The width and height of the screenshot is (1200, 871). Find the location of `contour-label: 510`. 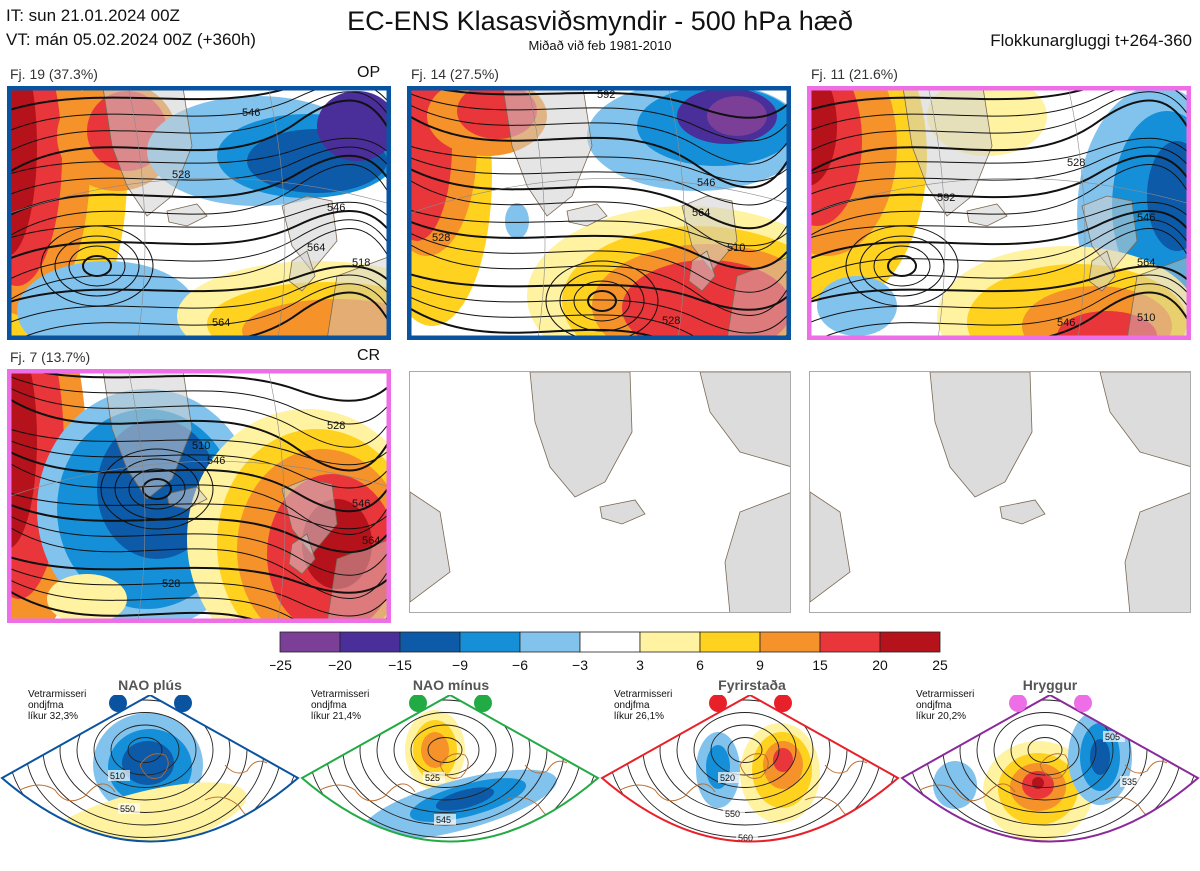

contour-label: 510 is located at coordinates (1146, 318).